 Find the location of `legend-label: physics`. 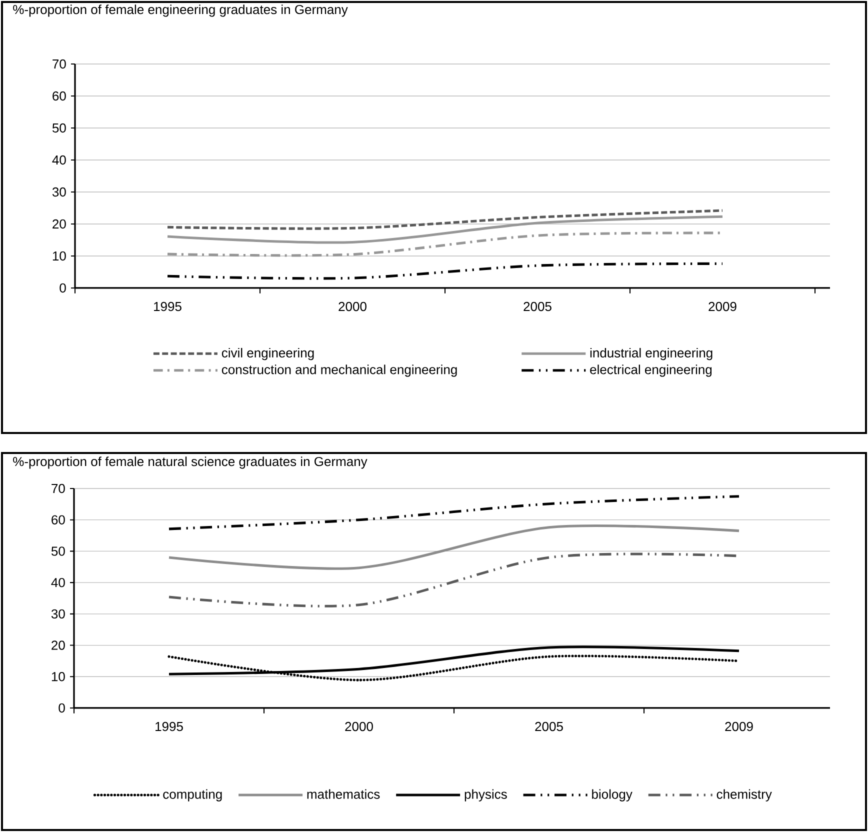

legend-label: physics is located at coordinates (485, 795).